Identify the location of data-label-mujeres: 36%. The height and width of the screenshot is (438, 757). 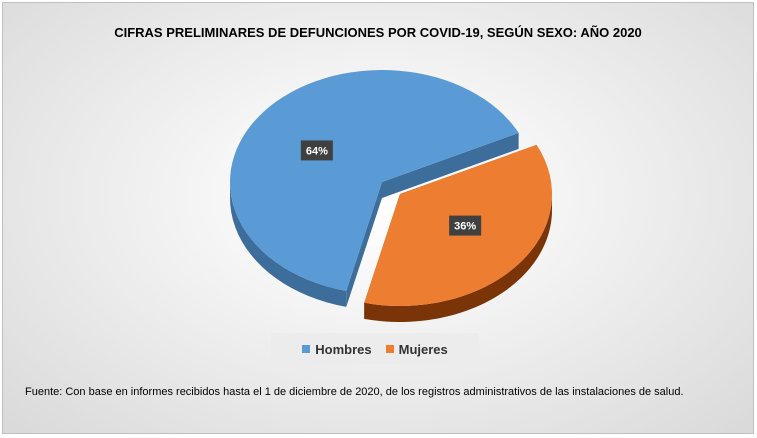
(465, 225).